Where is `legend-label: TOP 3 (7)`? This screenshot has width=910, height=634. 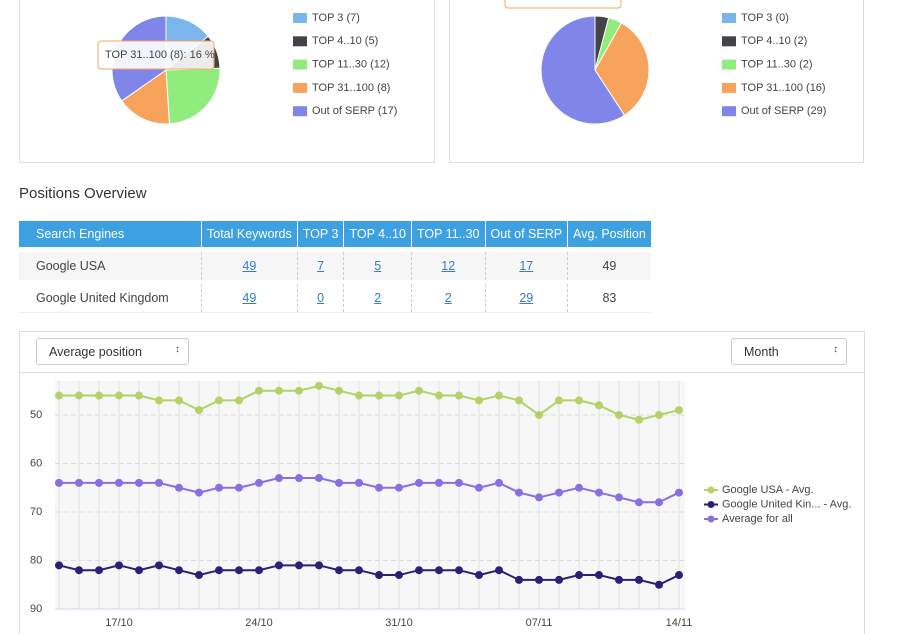
legend-label: TOP 3 (7) is located at coordinates (336, 18).